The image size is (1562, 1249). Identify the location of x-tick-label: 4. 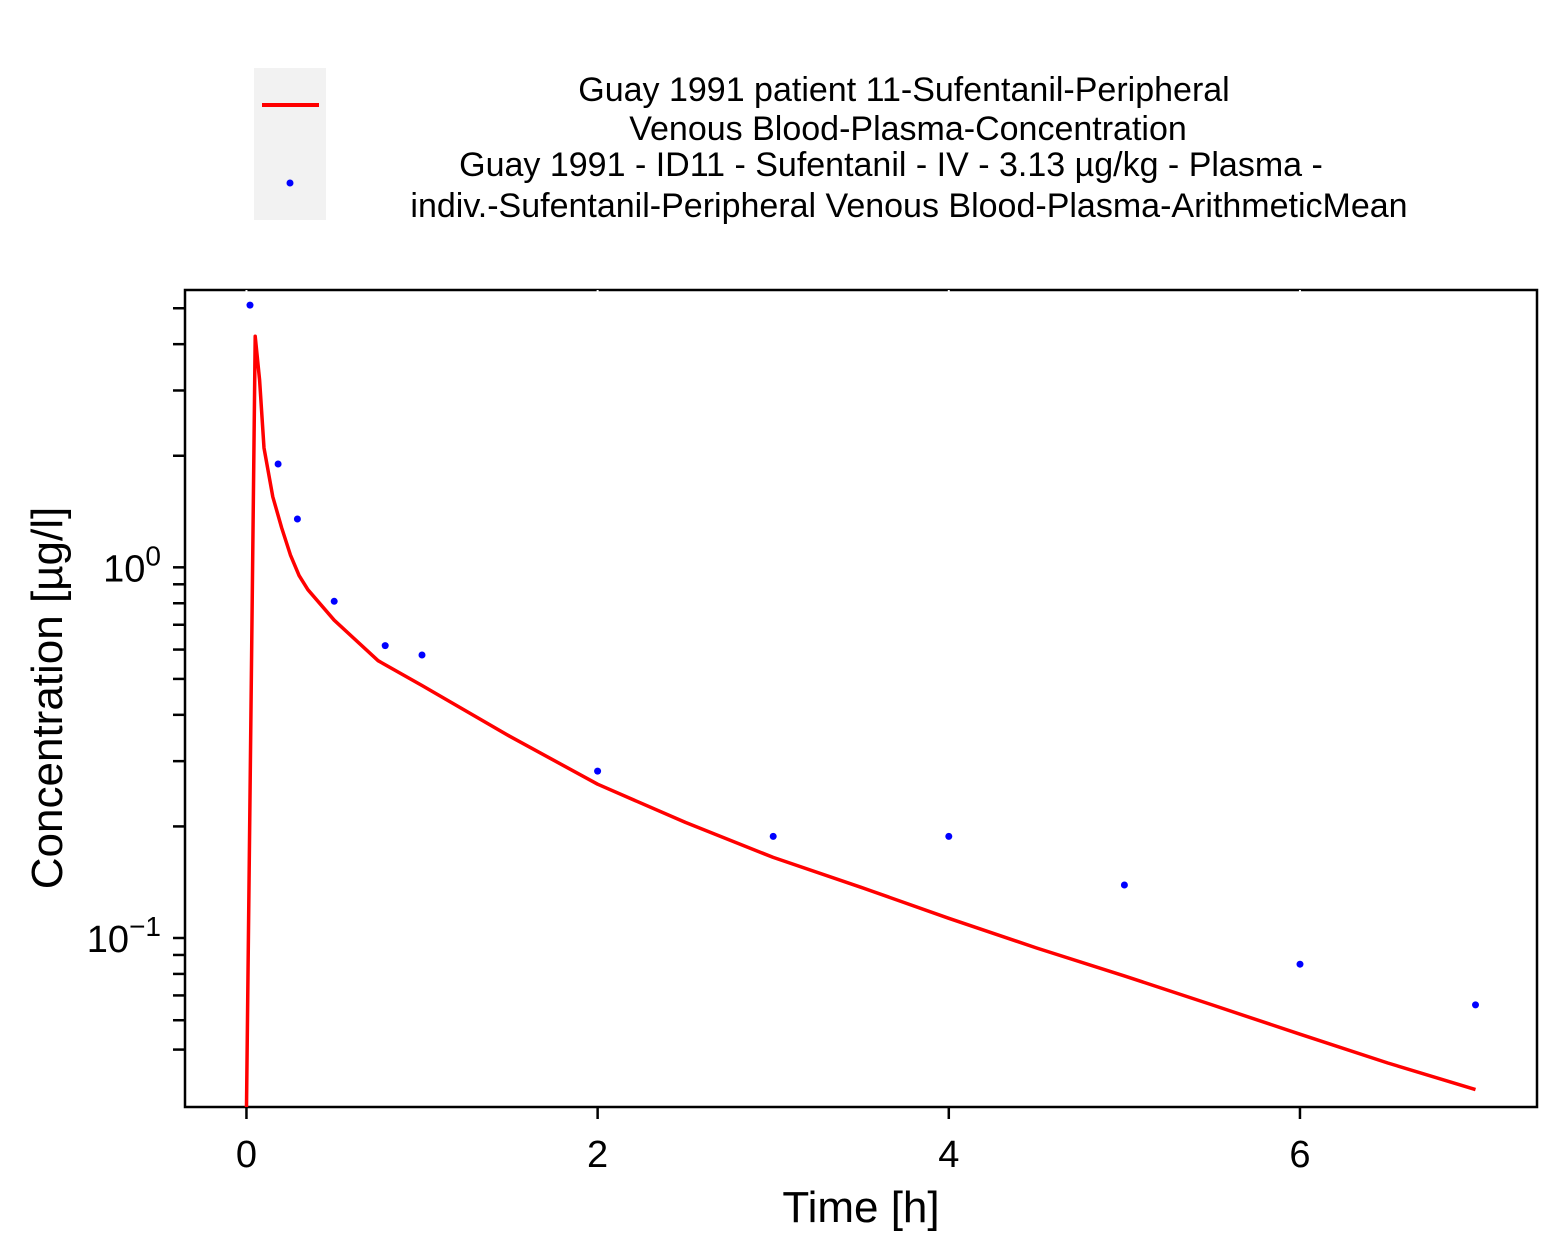
(948, 1155).